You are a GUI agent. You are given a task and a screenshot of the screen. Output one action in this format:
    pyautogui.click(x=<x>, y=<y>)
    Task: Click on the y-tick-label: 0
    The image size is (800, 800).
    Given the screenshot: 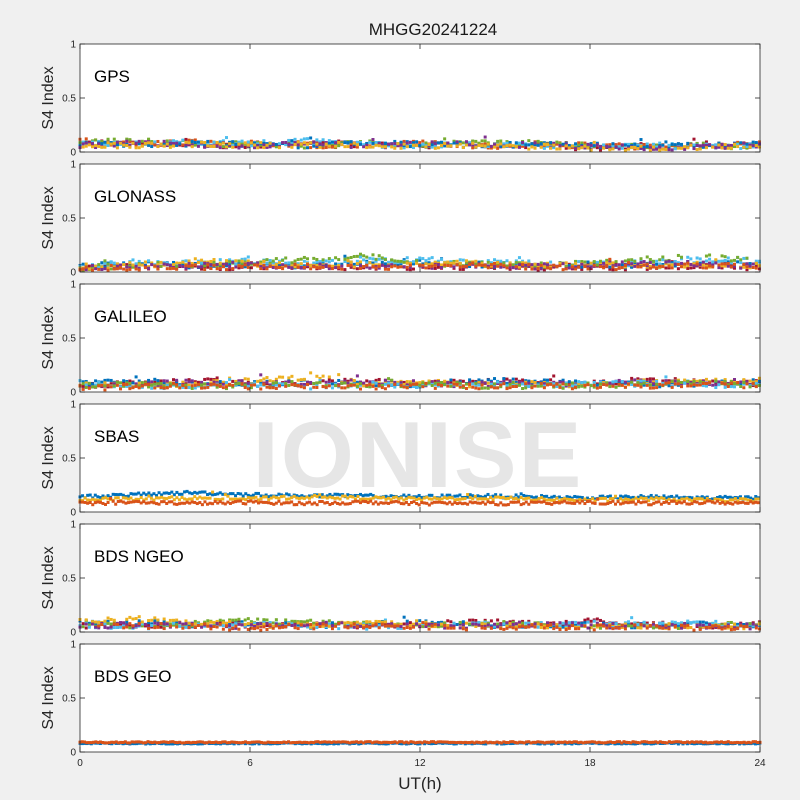 What is the action you would take?
    pyautogui.click(x=73, y=513)
    